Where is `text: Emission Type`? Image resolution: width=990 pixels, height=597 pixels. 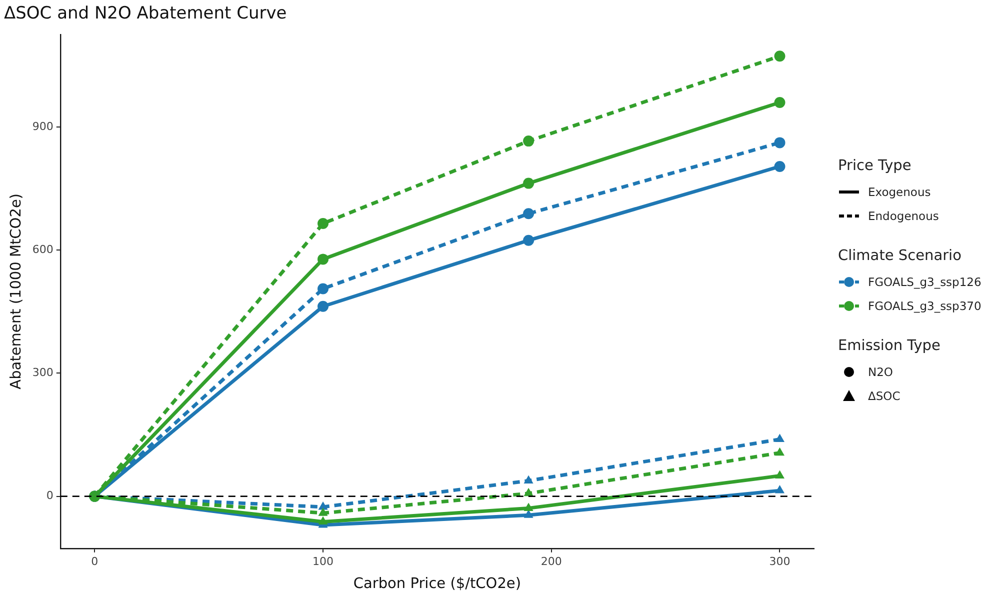 text: Emission Type is located at coordinates (890, 346).